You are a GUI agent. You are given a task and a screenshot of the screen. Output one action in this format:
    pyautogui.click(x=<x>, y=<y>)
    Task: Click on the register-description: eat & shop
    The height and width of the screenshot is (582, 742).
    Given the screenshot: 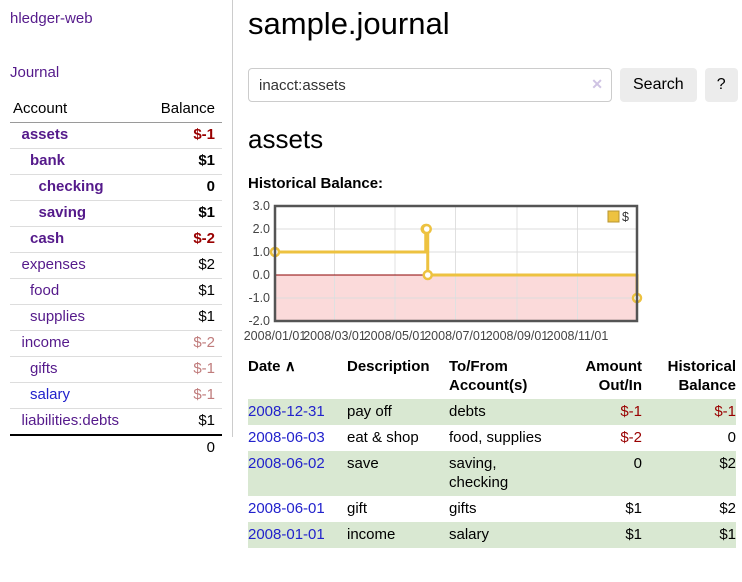 What is the action you would take?
    pyautogui.click(x=383, y=437)
    